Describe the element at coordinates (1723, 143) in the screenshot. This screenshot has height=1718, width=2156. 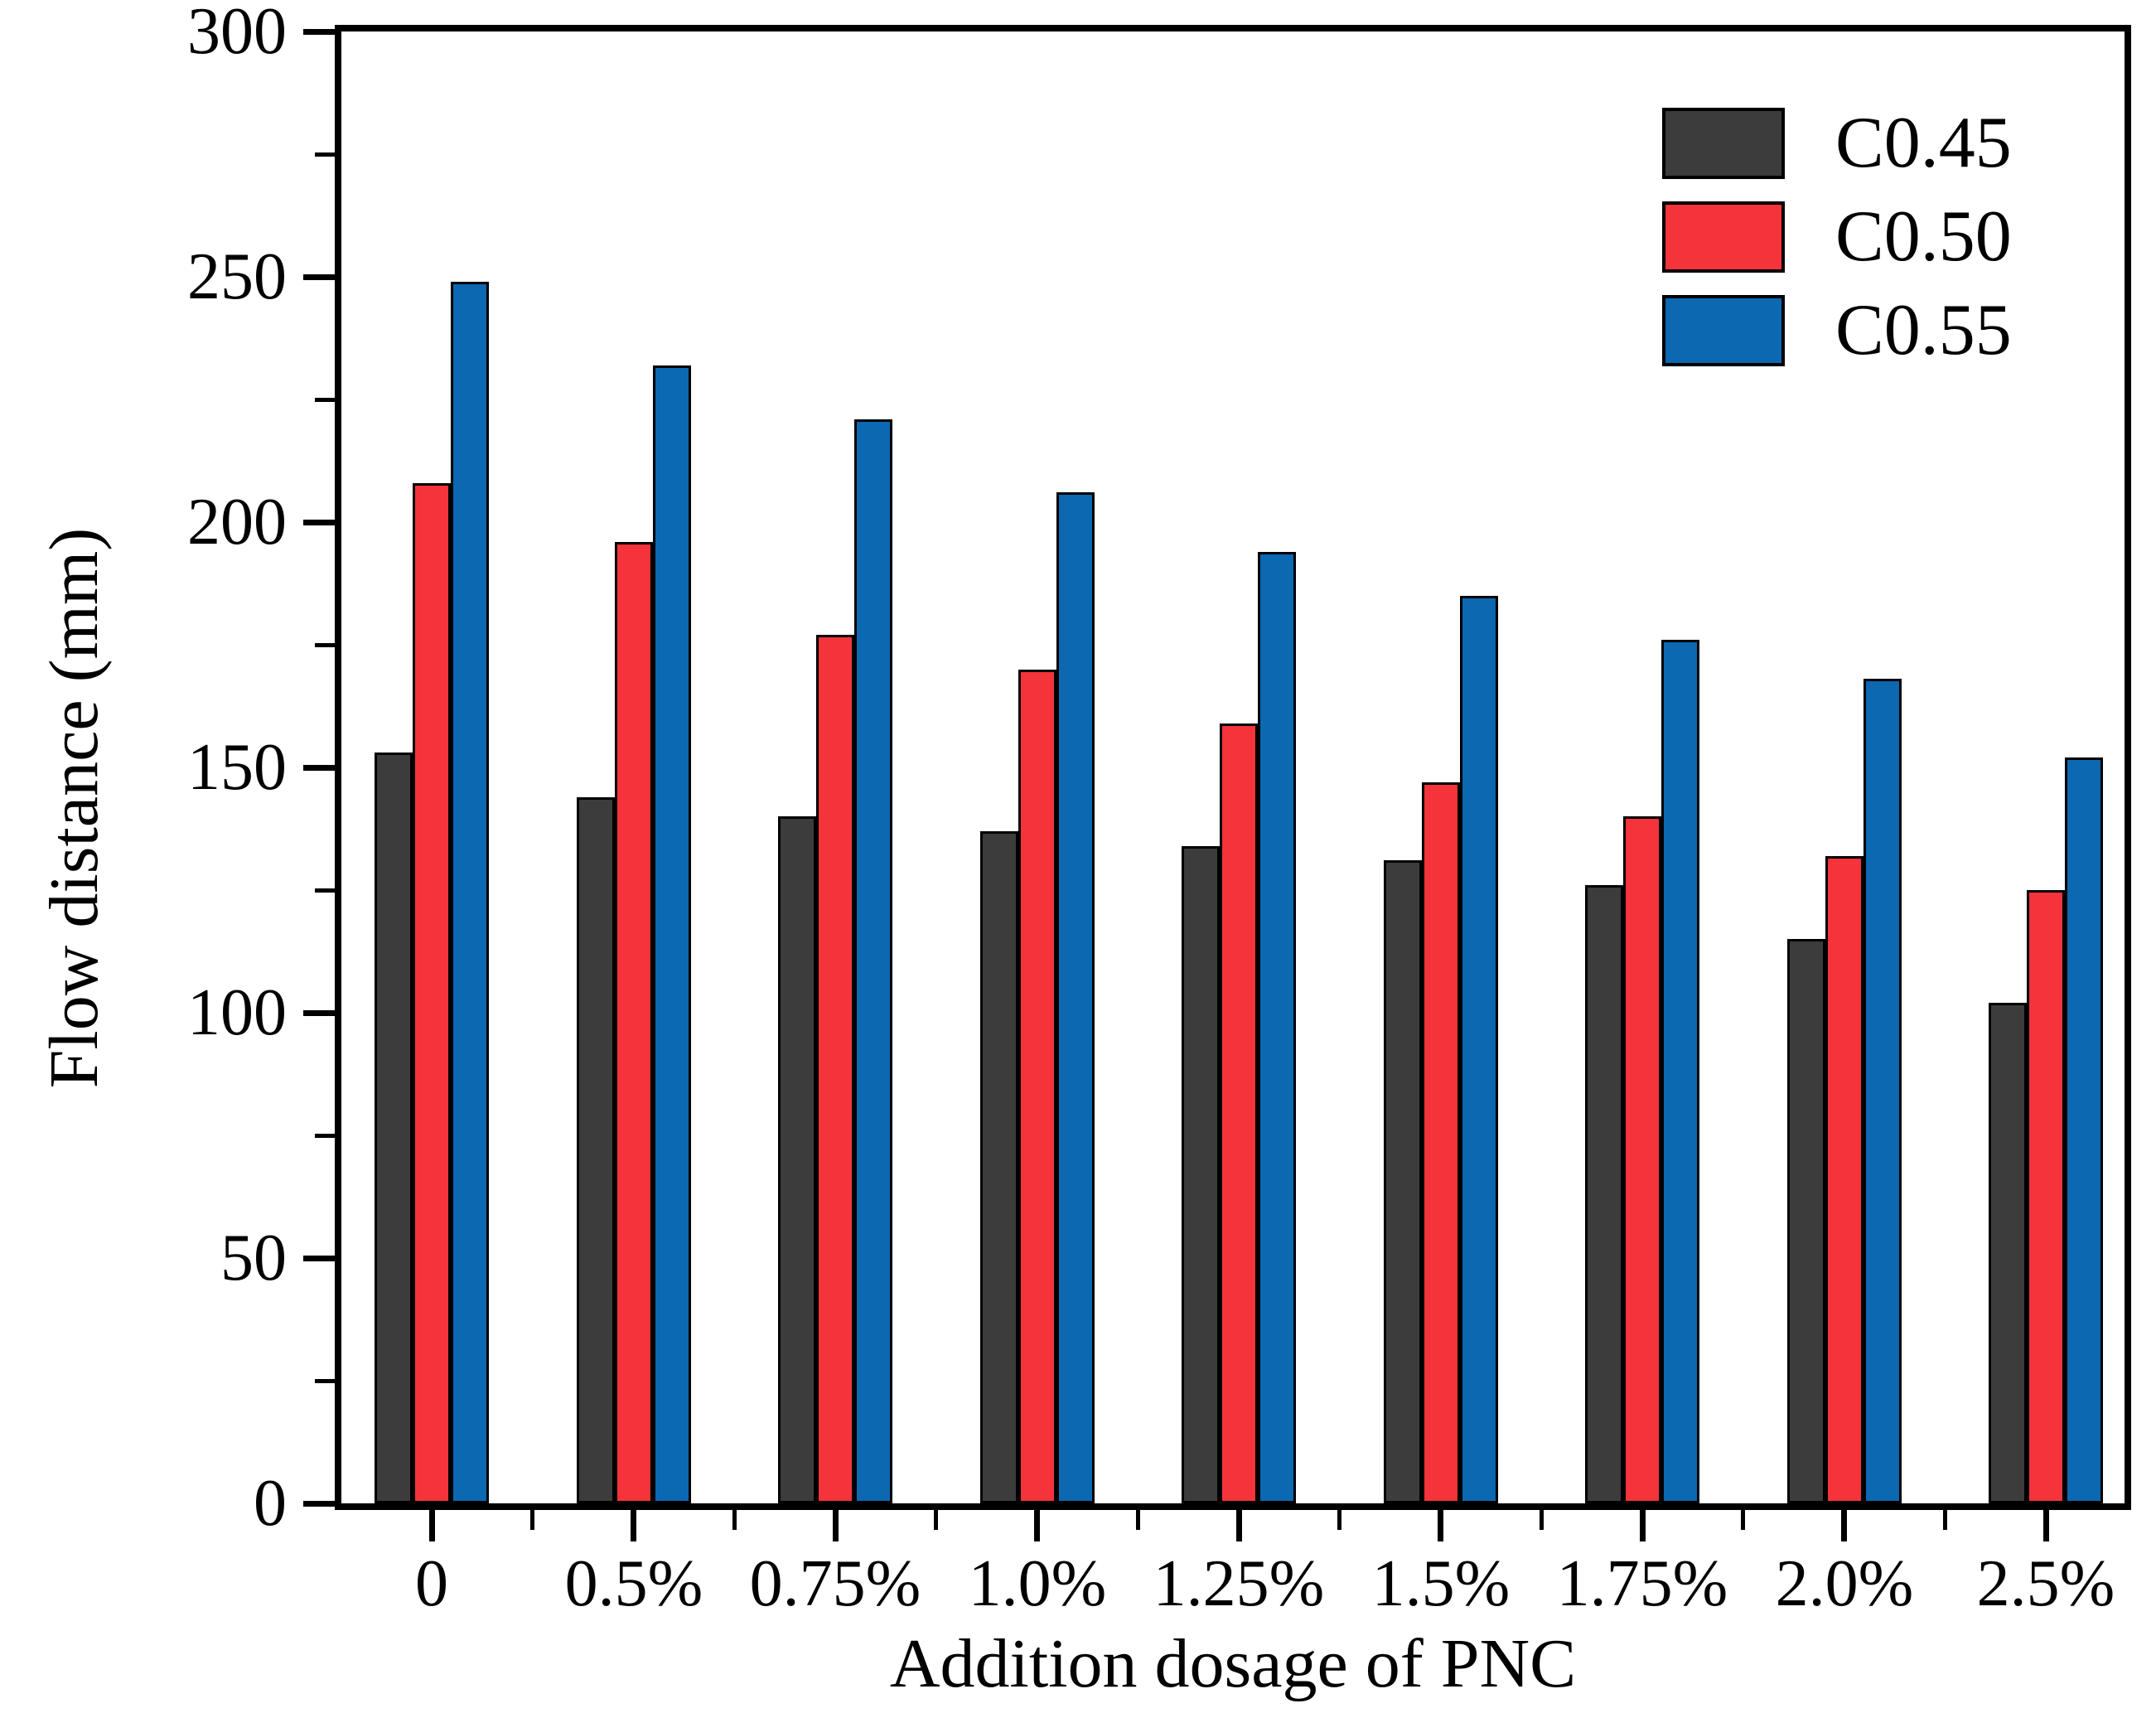
I see `legend-swatch-c045` at that location.